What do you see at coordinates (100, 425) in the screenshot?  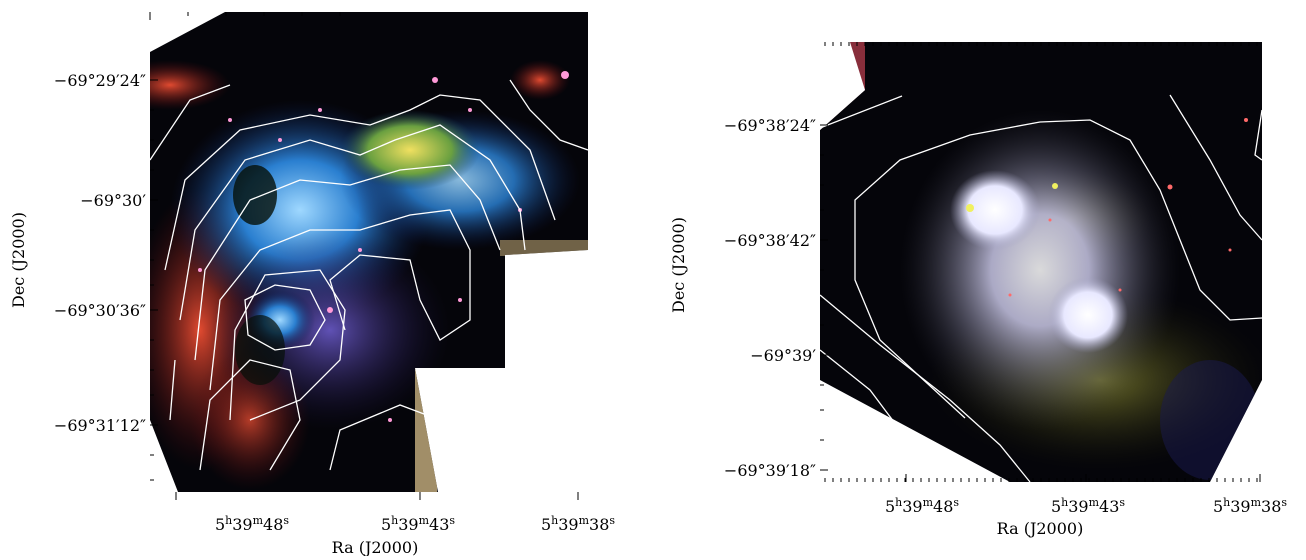 I see `y-tick-label-4: −69°31′12″` at bounding box center [100, 425].